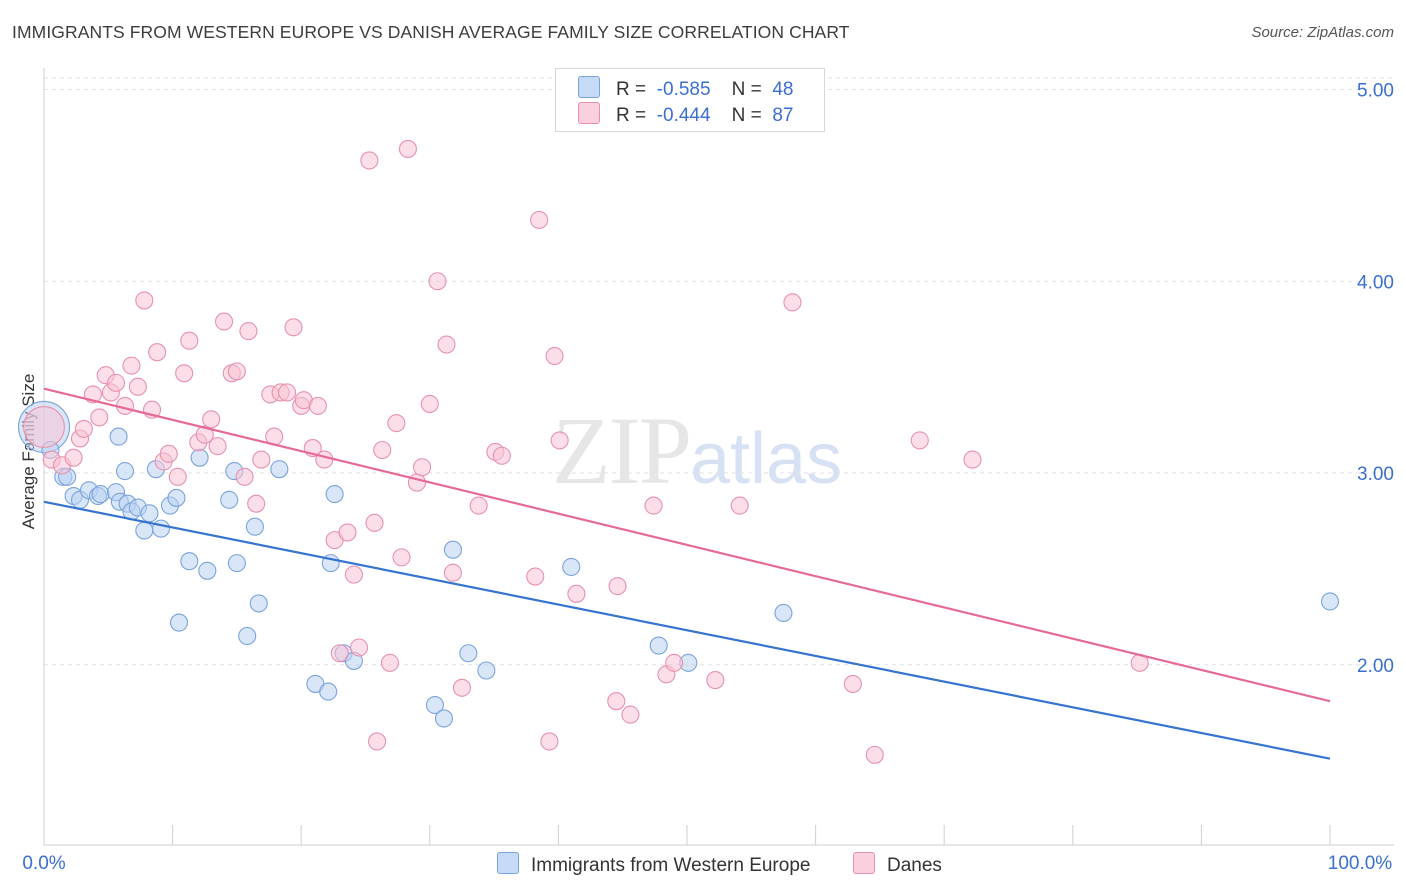 The image size is (1406, 892). Describe the element at coordinates (766, 459) in the screenshot. I see `watermark-atlas: atlas` at that location.